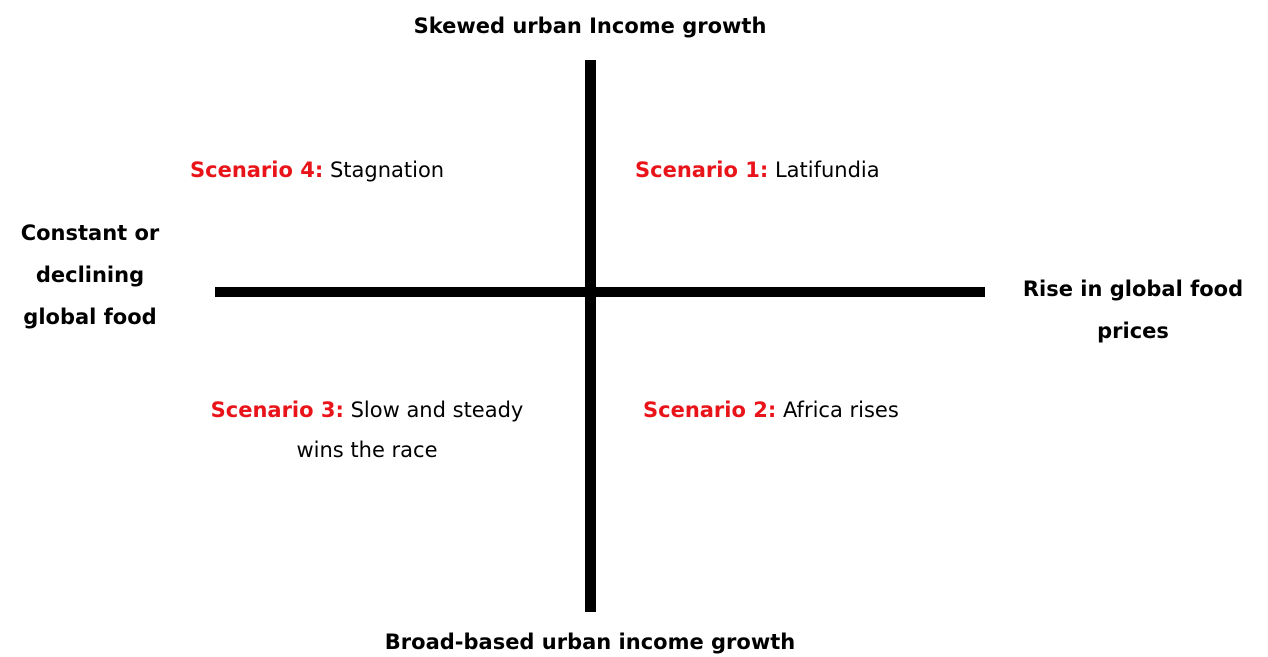 The image size is (1268, 657). What do you see at coordinates (840, 410) in the screenshot?
I see `scenario-name: Africa rises` at bounding box center [840, 410].